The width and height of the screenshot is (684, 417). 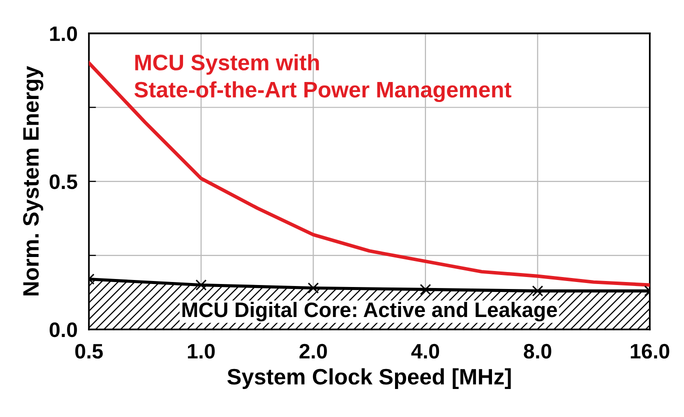 I want to click on x-tick-label: 0.5, so click(x=89, y=351).